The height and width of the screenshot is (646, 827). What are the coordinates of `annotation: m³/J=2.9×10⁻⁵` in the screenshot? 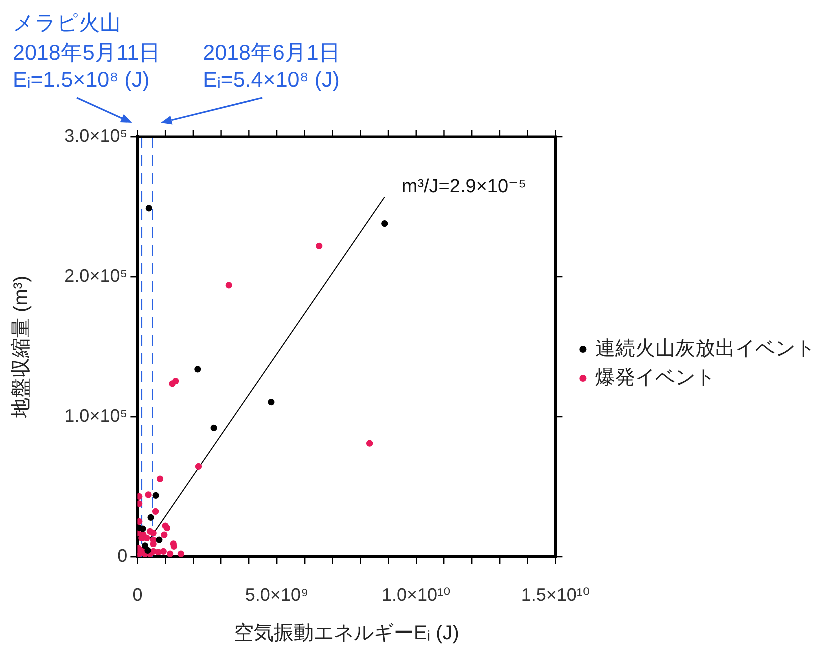 It's located at (464, 187).